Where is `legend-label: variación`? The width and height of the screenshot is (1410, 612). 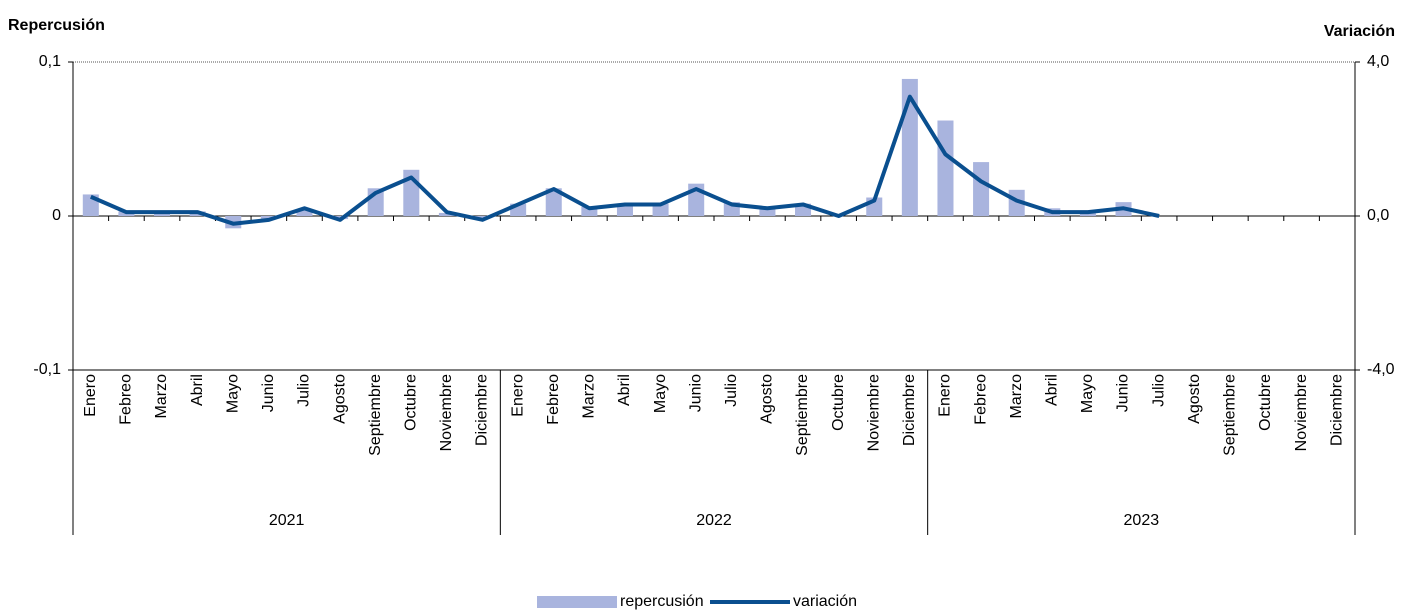 legend-label: variación is located at coordinates (825, 601).